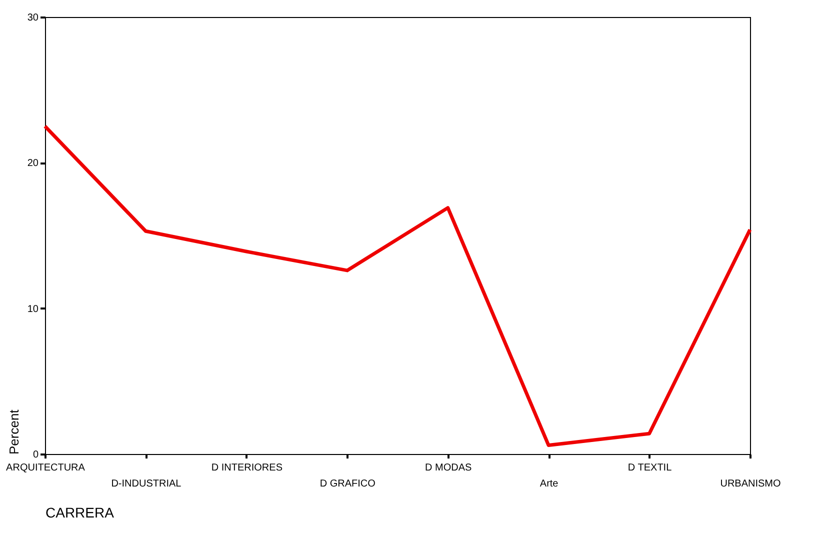 The width and height of the screenshot is (831, 548). Describe the element at coordinates (247, 468) in the screenshot. I see `x-tick-label: D INTERIORES` at that location.